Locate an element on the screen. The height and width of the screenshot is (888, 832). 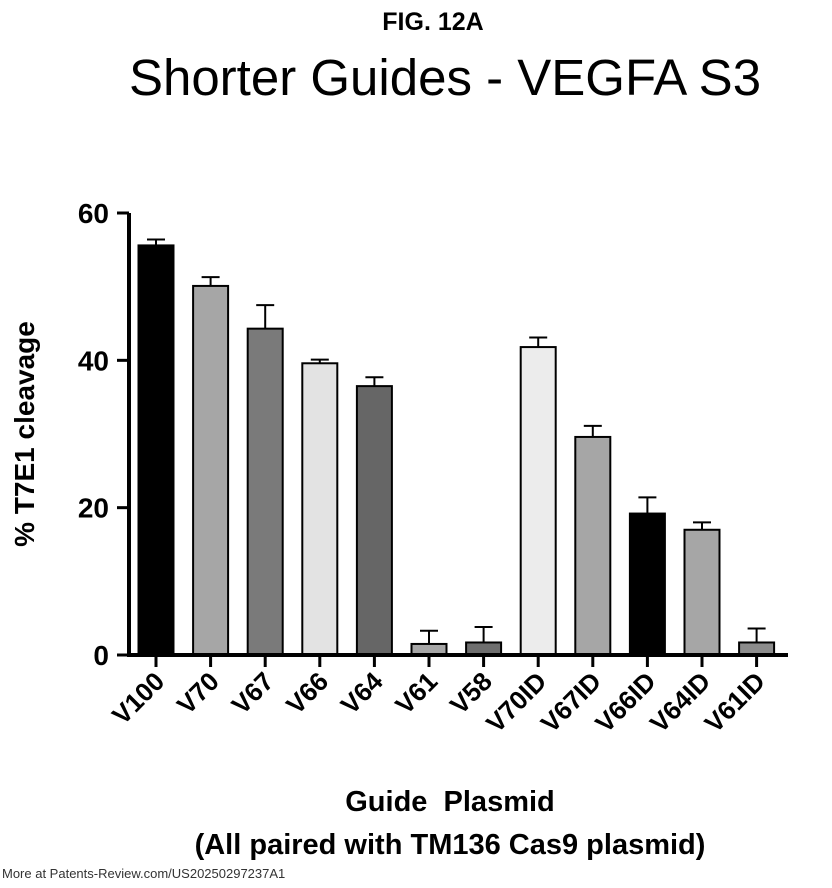
bar-group-v70 is located at coordinates (211, 466).